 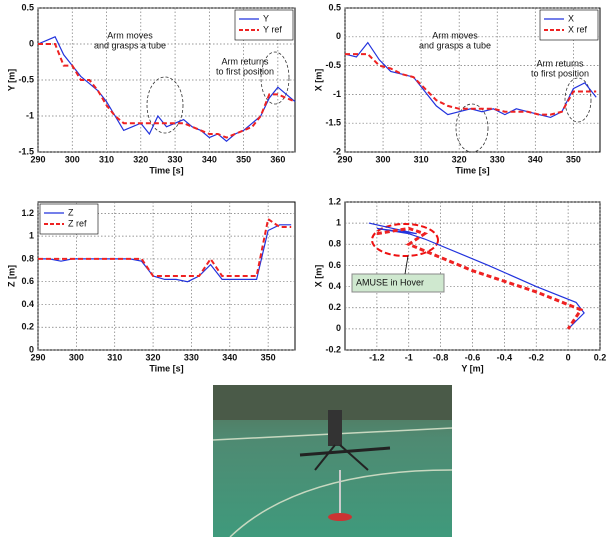 What do you see at coordinates (337, 151) in the screenshot?
I see `y-tick-label: -2` at bounding box center [337, 151].